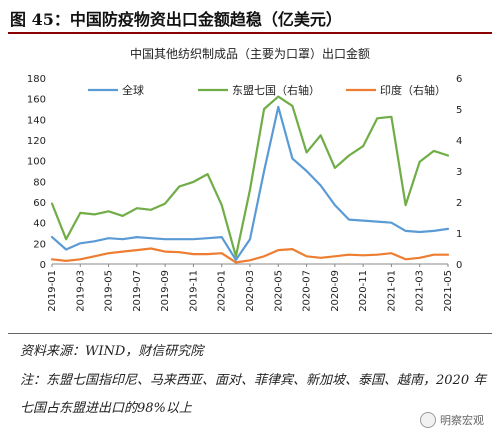 This screenshot has width=500, height=439. Describe the element at coordinates (176, 19) in the screenshot. I see `figure-title: 图 45：中国防疫物资出口金额趋稳（亿美元）` at that location.